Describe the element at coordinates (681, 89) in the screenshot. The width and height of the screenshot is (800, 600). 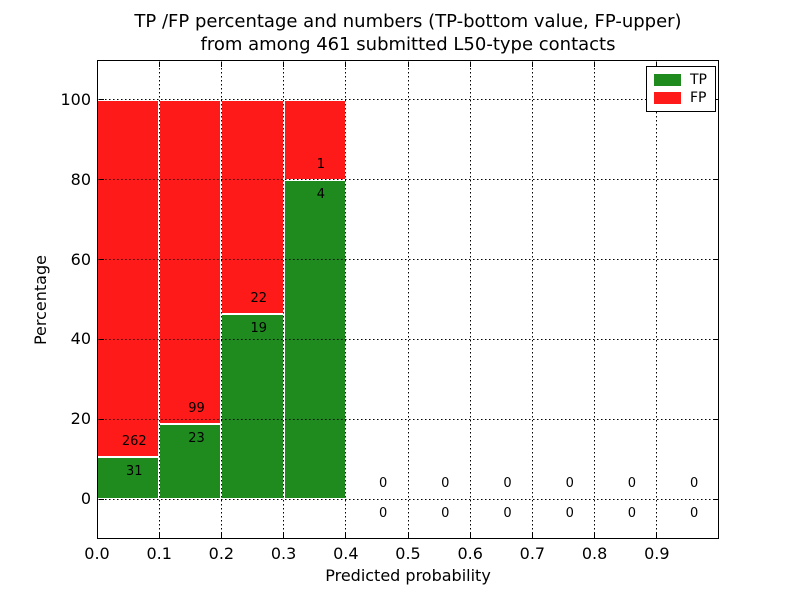
I see `legend: TP FP` at that location.